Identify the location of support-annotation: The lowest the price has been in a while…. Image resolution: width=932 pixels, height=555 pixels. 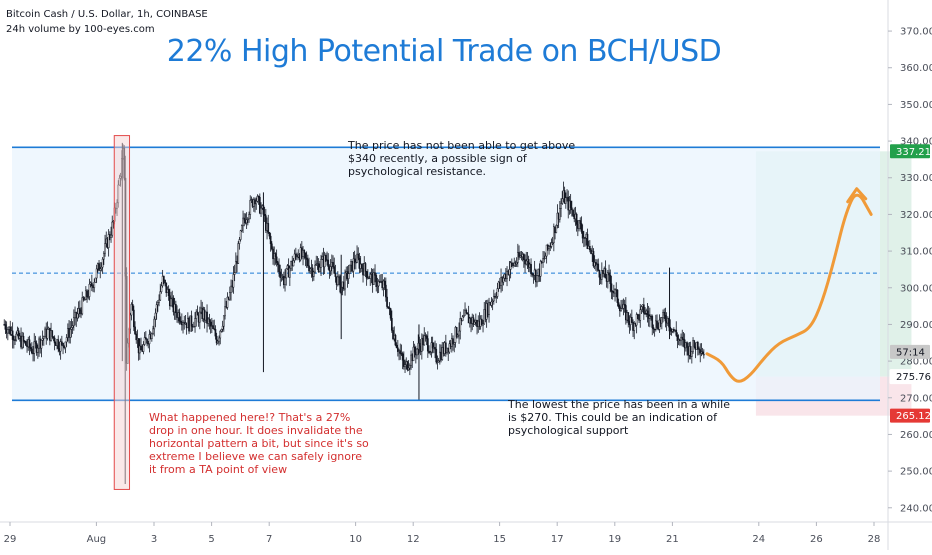
(619, 417).